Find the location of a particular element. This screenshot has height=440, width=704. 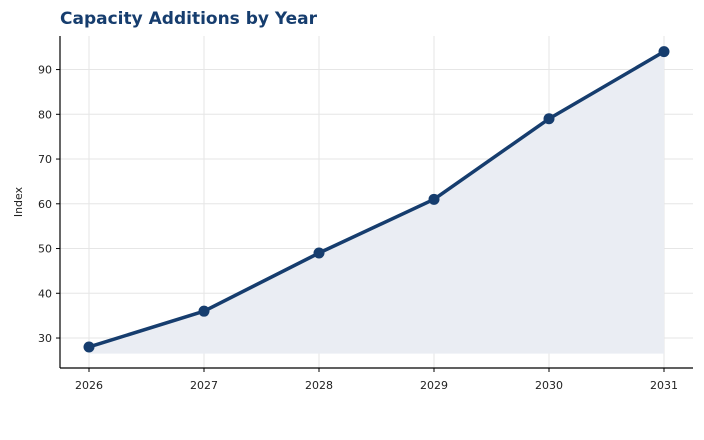

y-tick-label: 30 is located at coordinates (45, 338).